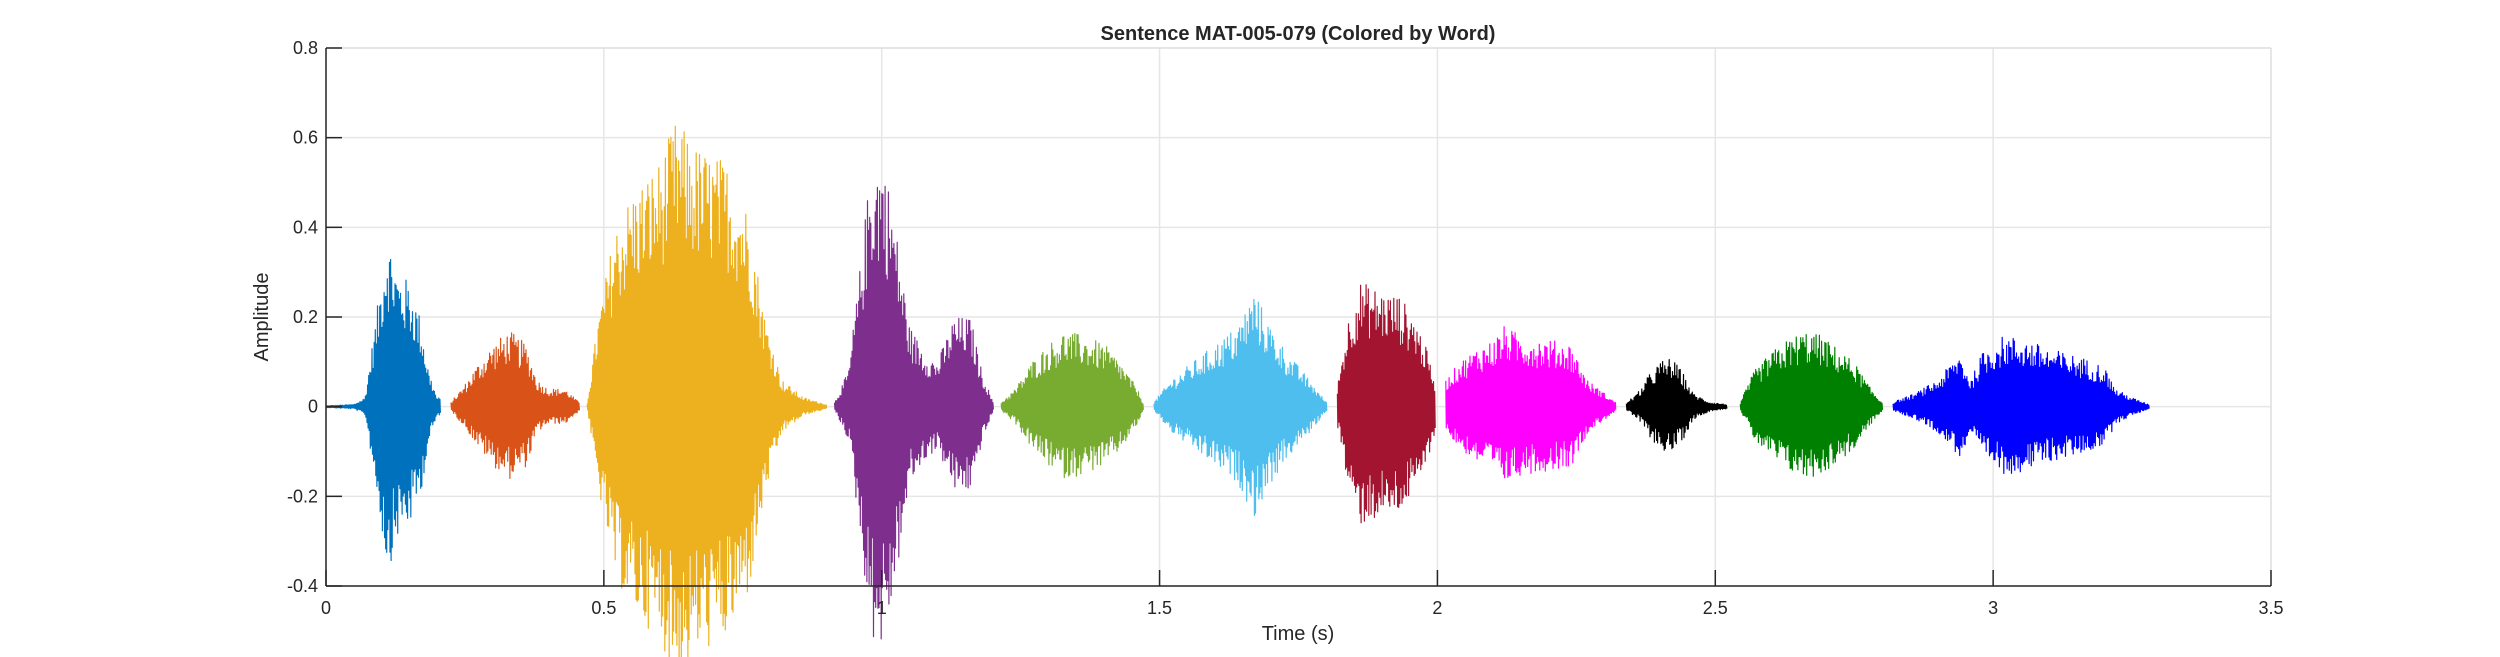 The height and width of the screenshot is (657, 2500). Describe the element at coordinates (1159, 608) in the screenshot. I see `x-tick-label: 1.5` at that location.